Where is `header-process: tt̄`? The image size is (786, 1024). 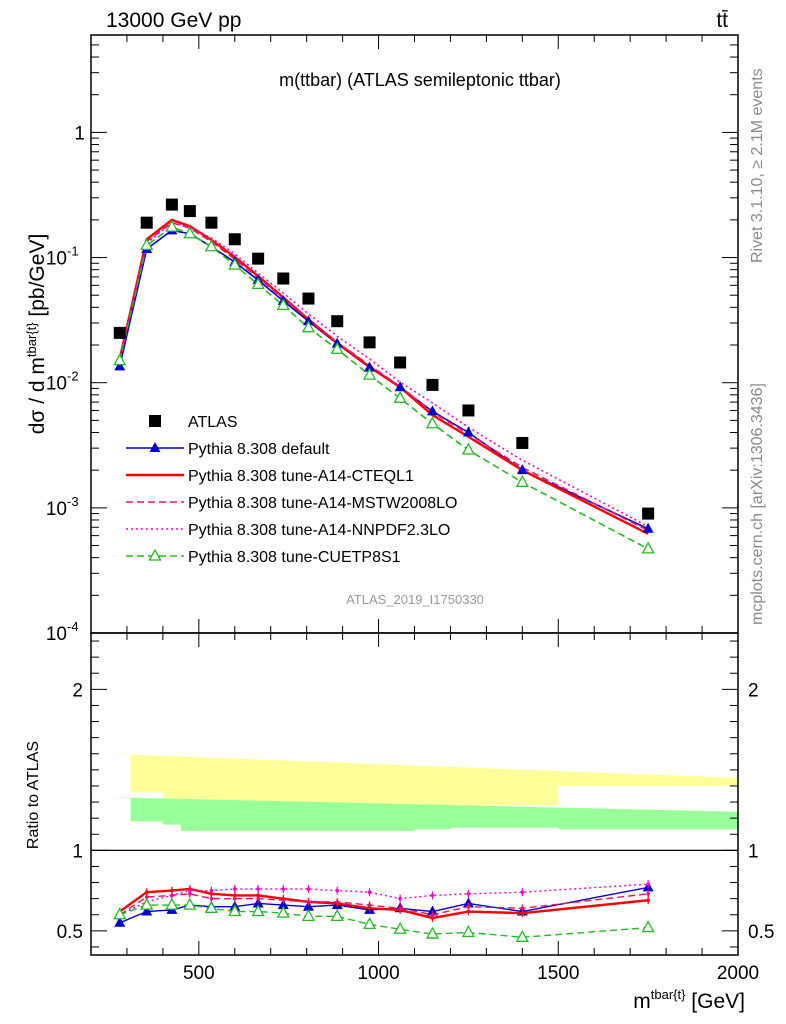
header-process: tt̄ is located at coordinates (722, 20).